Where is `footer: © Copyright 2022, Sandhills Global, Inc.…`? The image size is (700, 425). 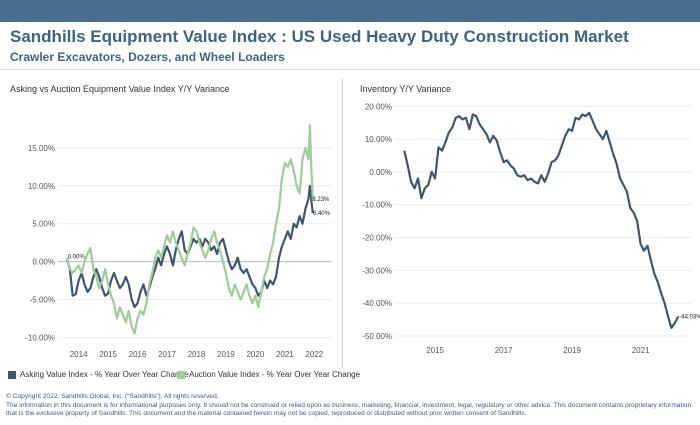
footer: © Copyright 2022, Sandhills Global, Inc.… is located at coordinates (351, 406).